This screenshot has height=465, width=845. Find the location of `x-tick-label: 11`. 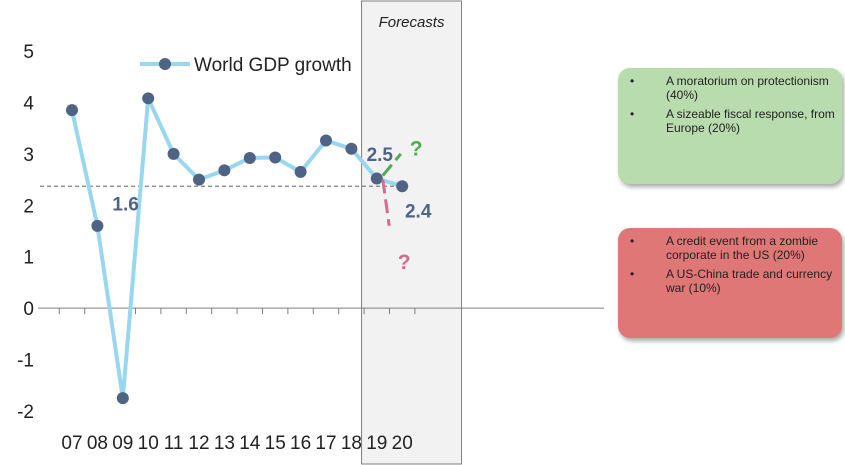

x-tick-label: 11 is located at coordinates (174, 443).